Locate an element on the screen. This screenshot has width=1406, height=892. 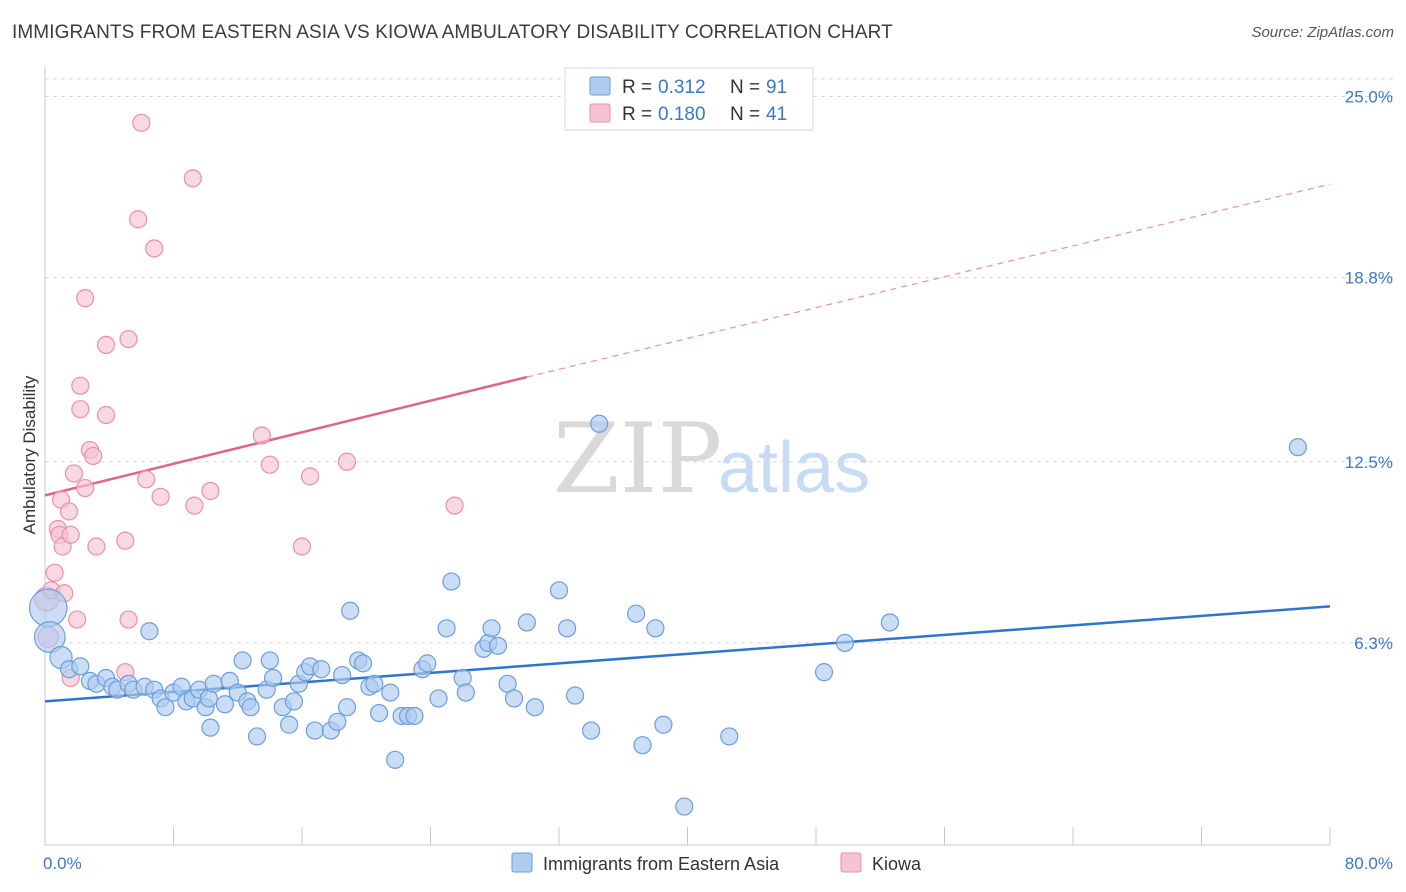
legend-n-value-1: 91 is located at coordinates (776, 87).